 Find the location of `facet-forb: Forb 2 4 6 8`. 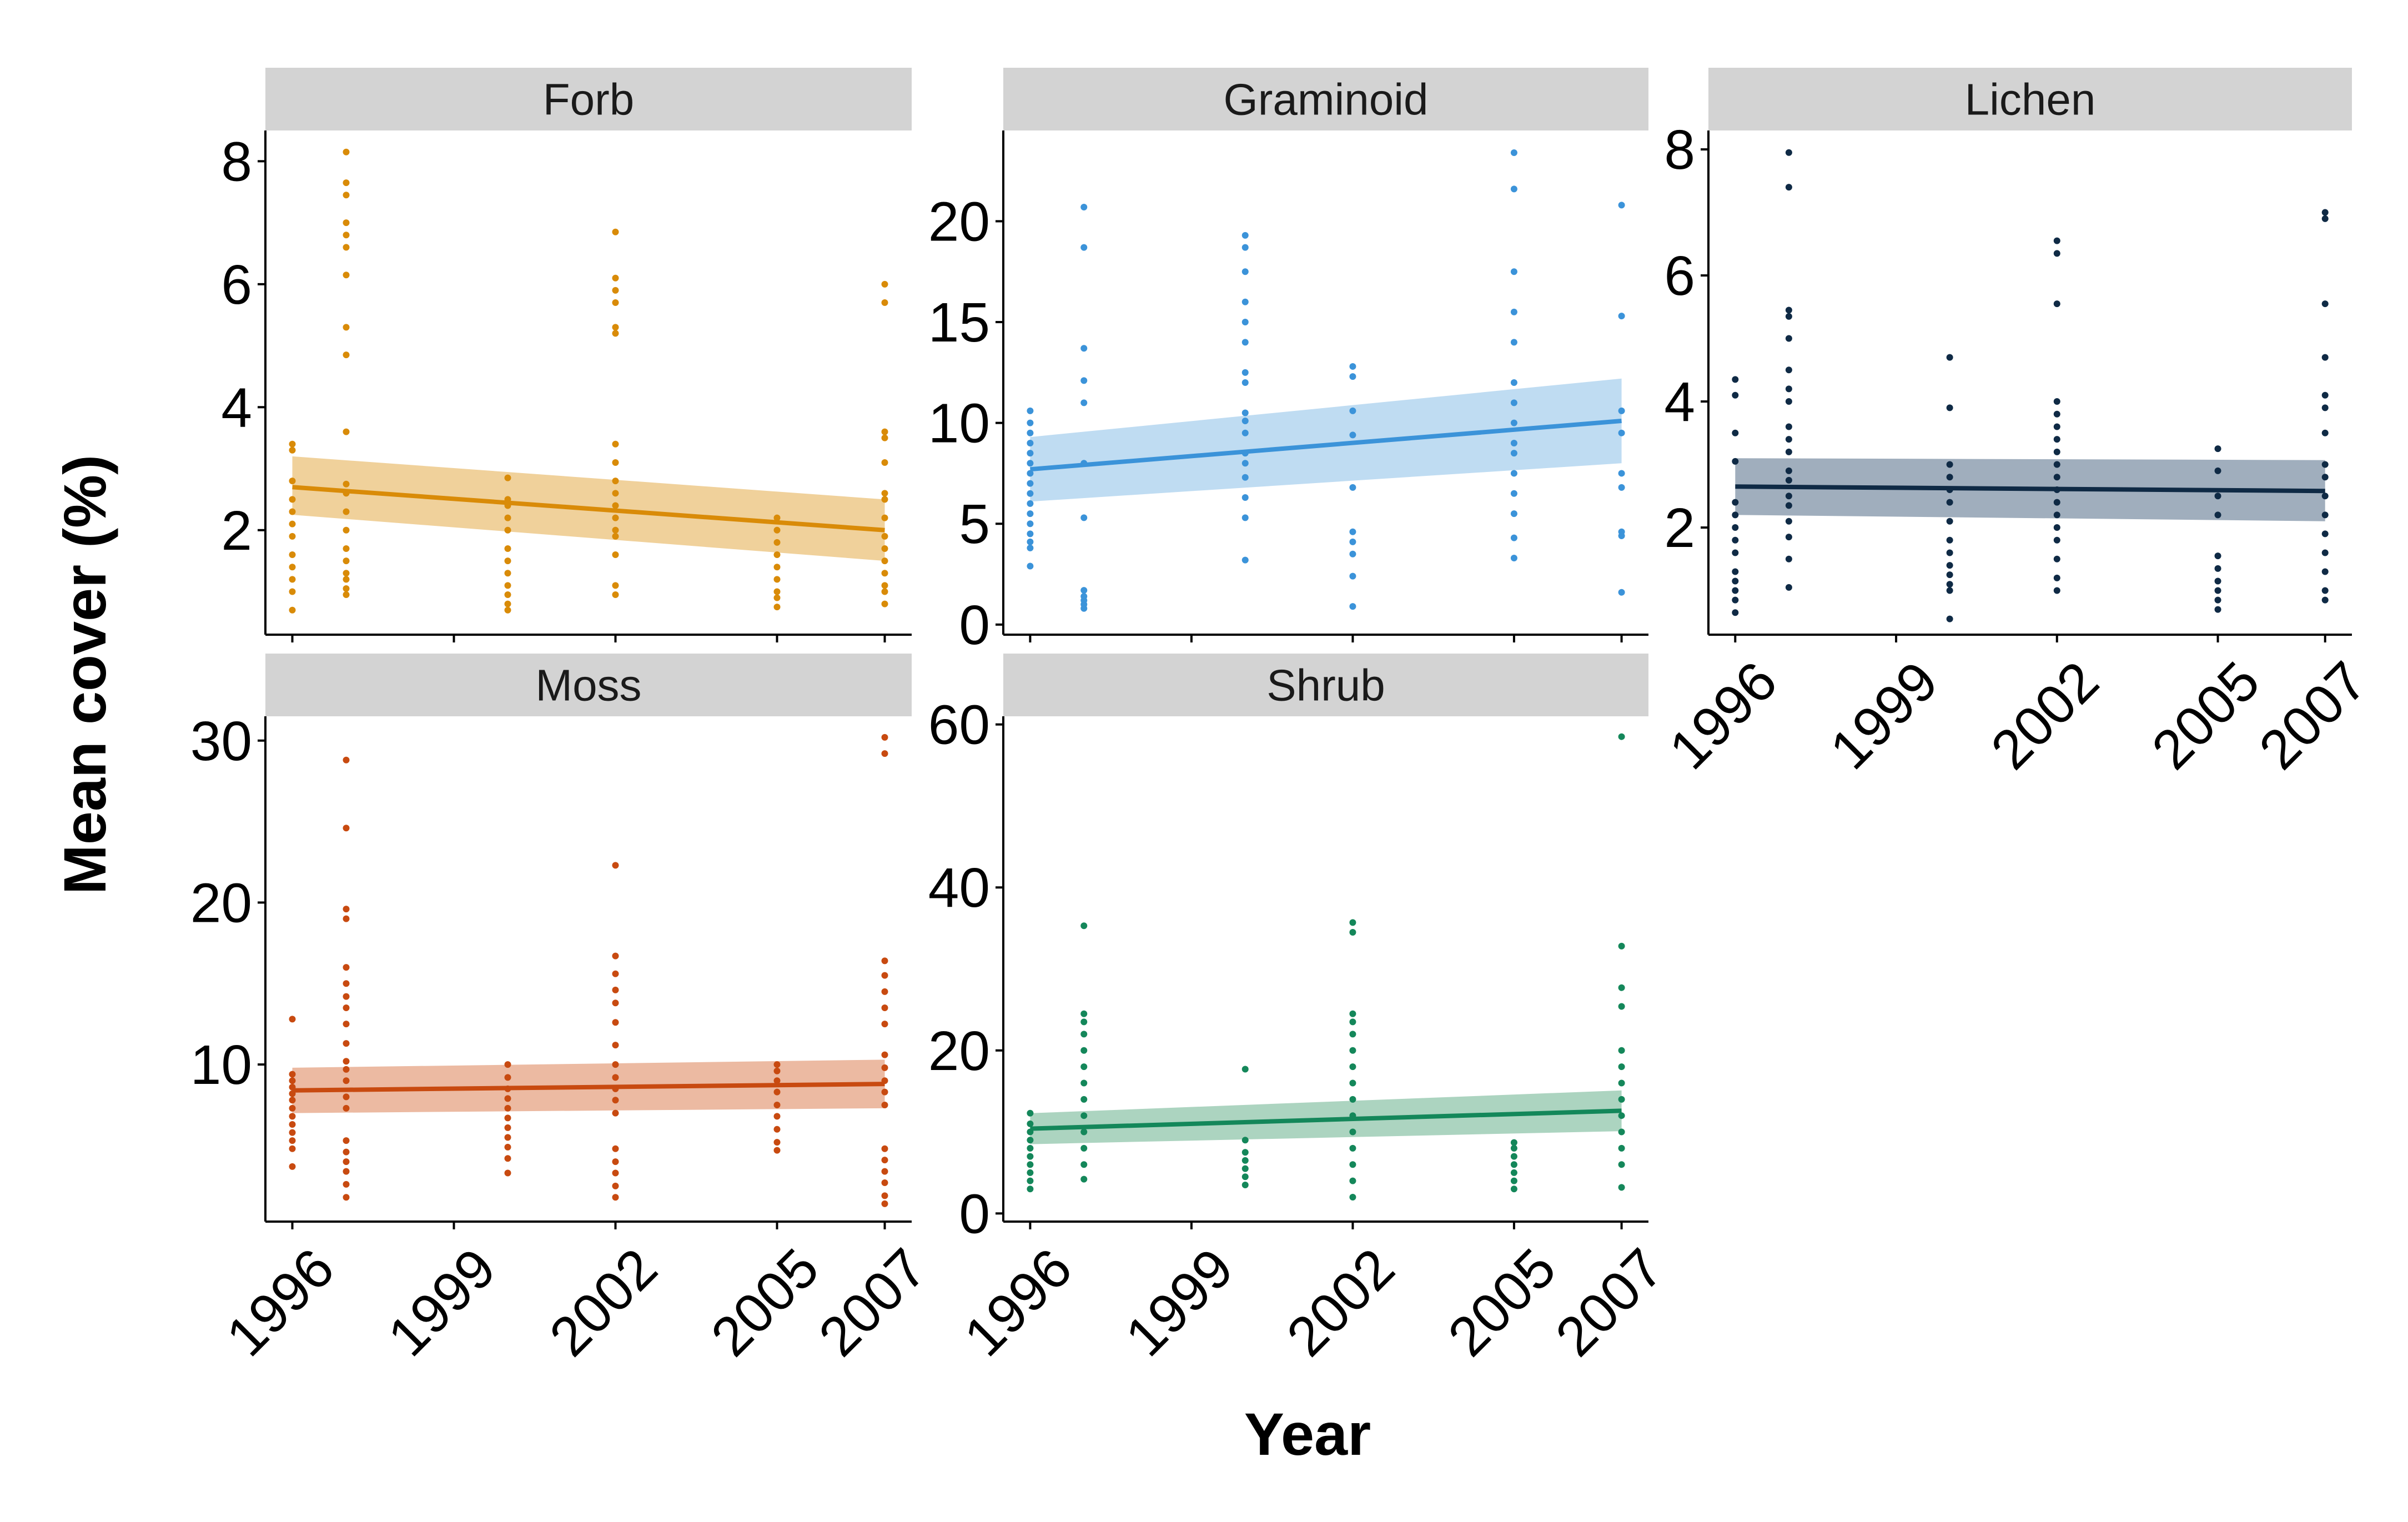

facet-forb: Forb 2 4 6 8 is located at coordinates (566, 355).